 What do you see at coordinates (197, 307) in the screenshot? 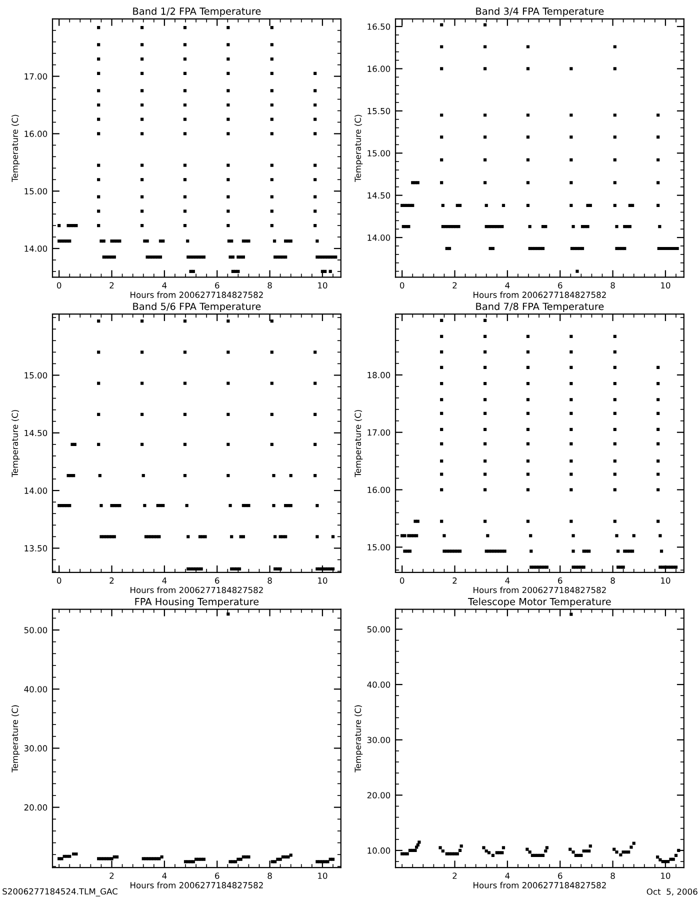
I see `chart-title: Band 5/6 FPA Temperature` at bounding box center [197, 307].